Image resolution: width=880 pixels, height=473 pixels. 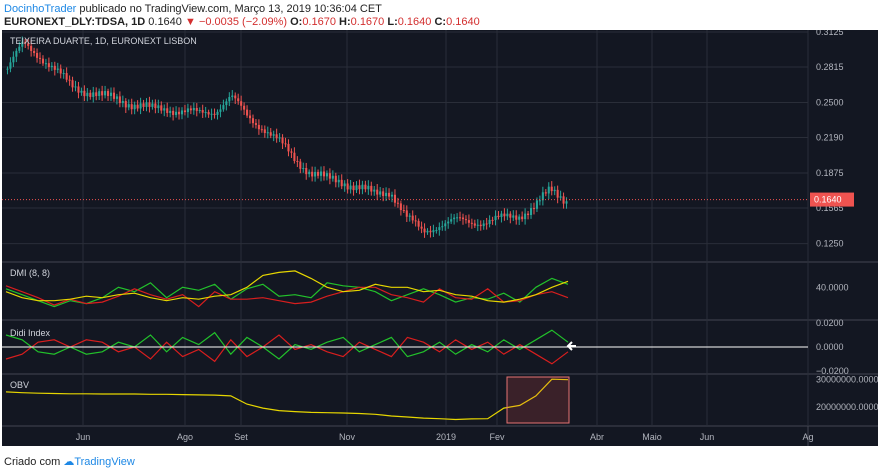 I want to click on symbol-text: EURONEXT_DLY:TDSA, 1D, so click(x=75, y=22).